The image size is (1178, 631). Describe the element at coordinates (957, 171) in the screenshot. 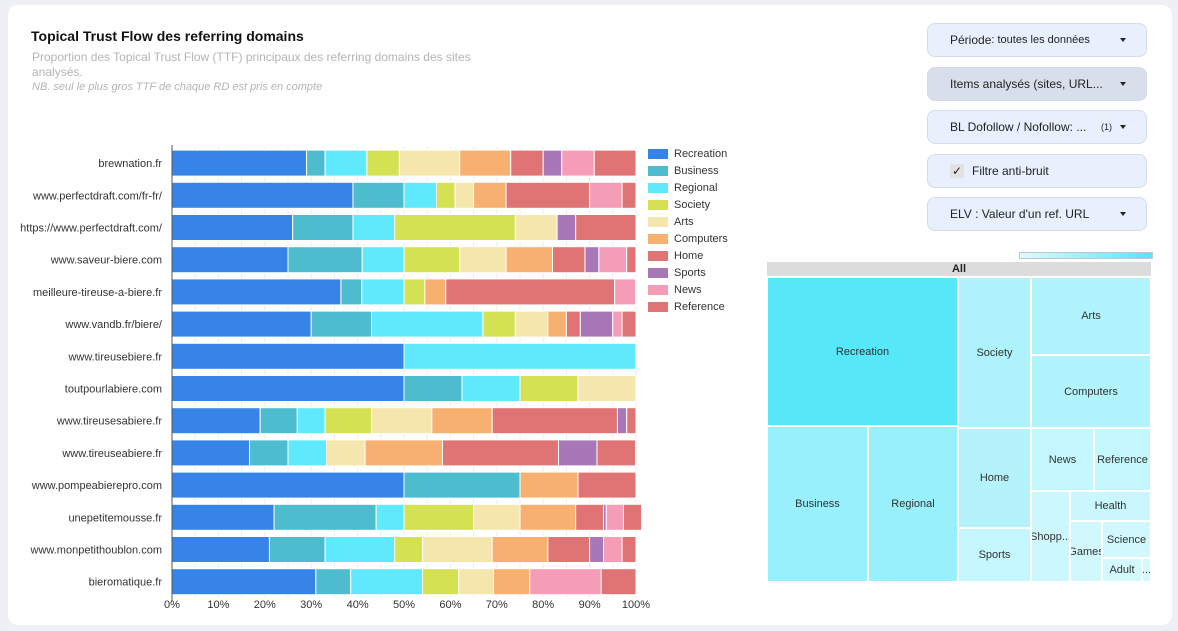

I see `checkbox-checked-icon: ✓` at that location.